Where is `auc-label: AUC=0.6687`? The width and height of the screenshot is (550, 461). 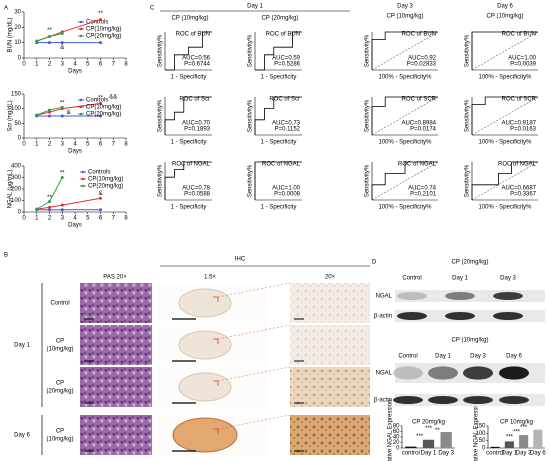
auc-label: AUC=0.6687 is located at coordinates (518, 189).